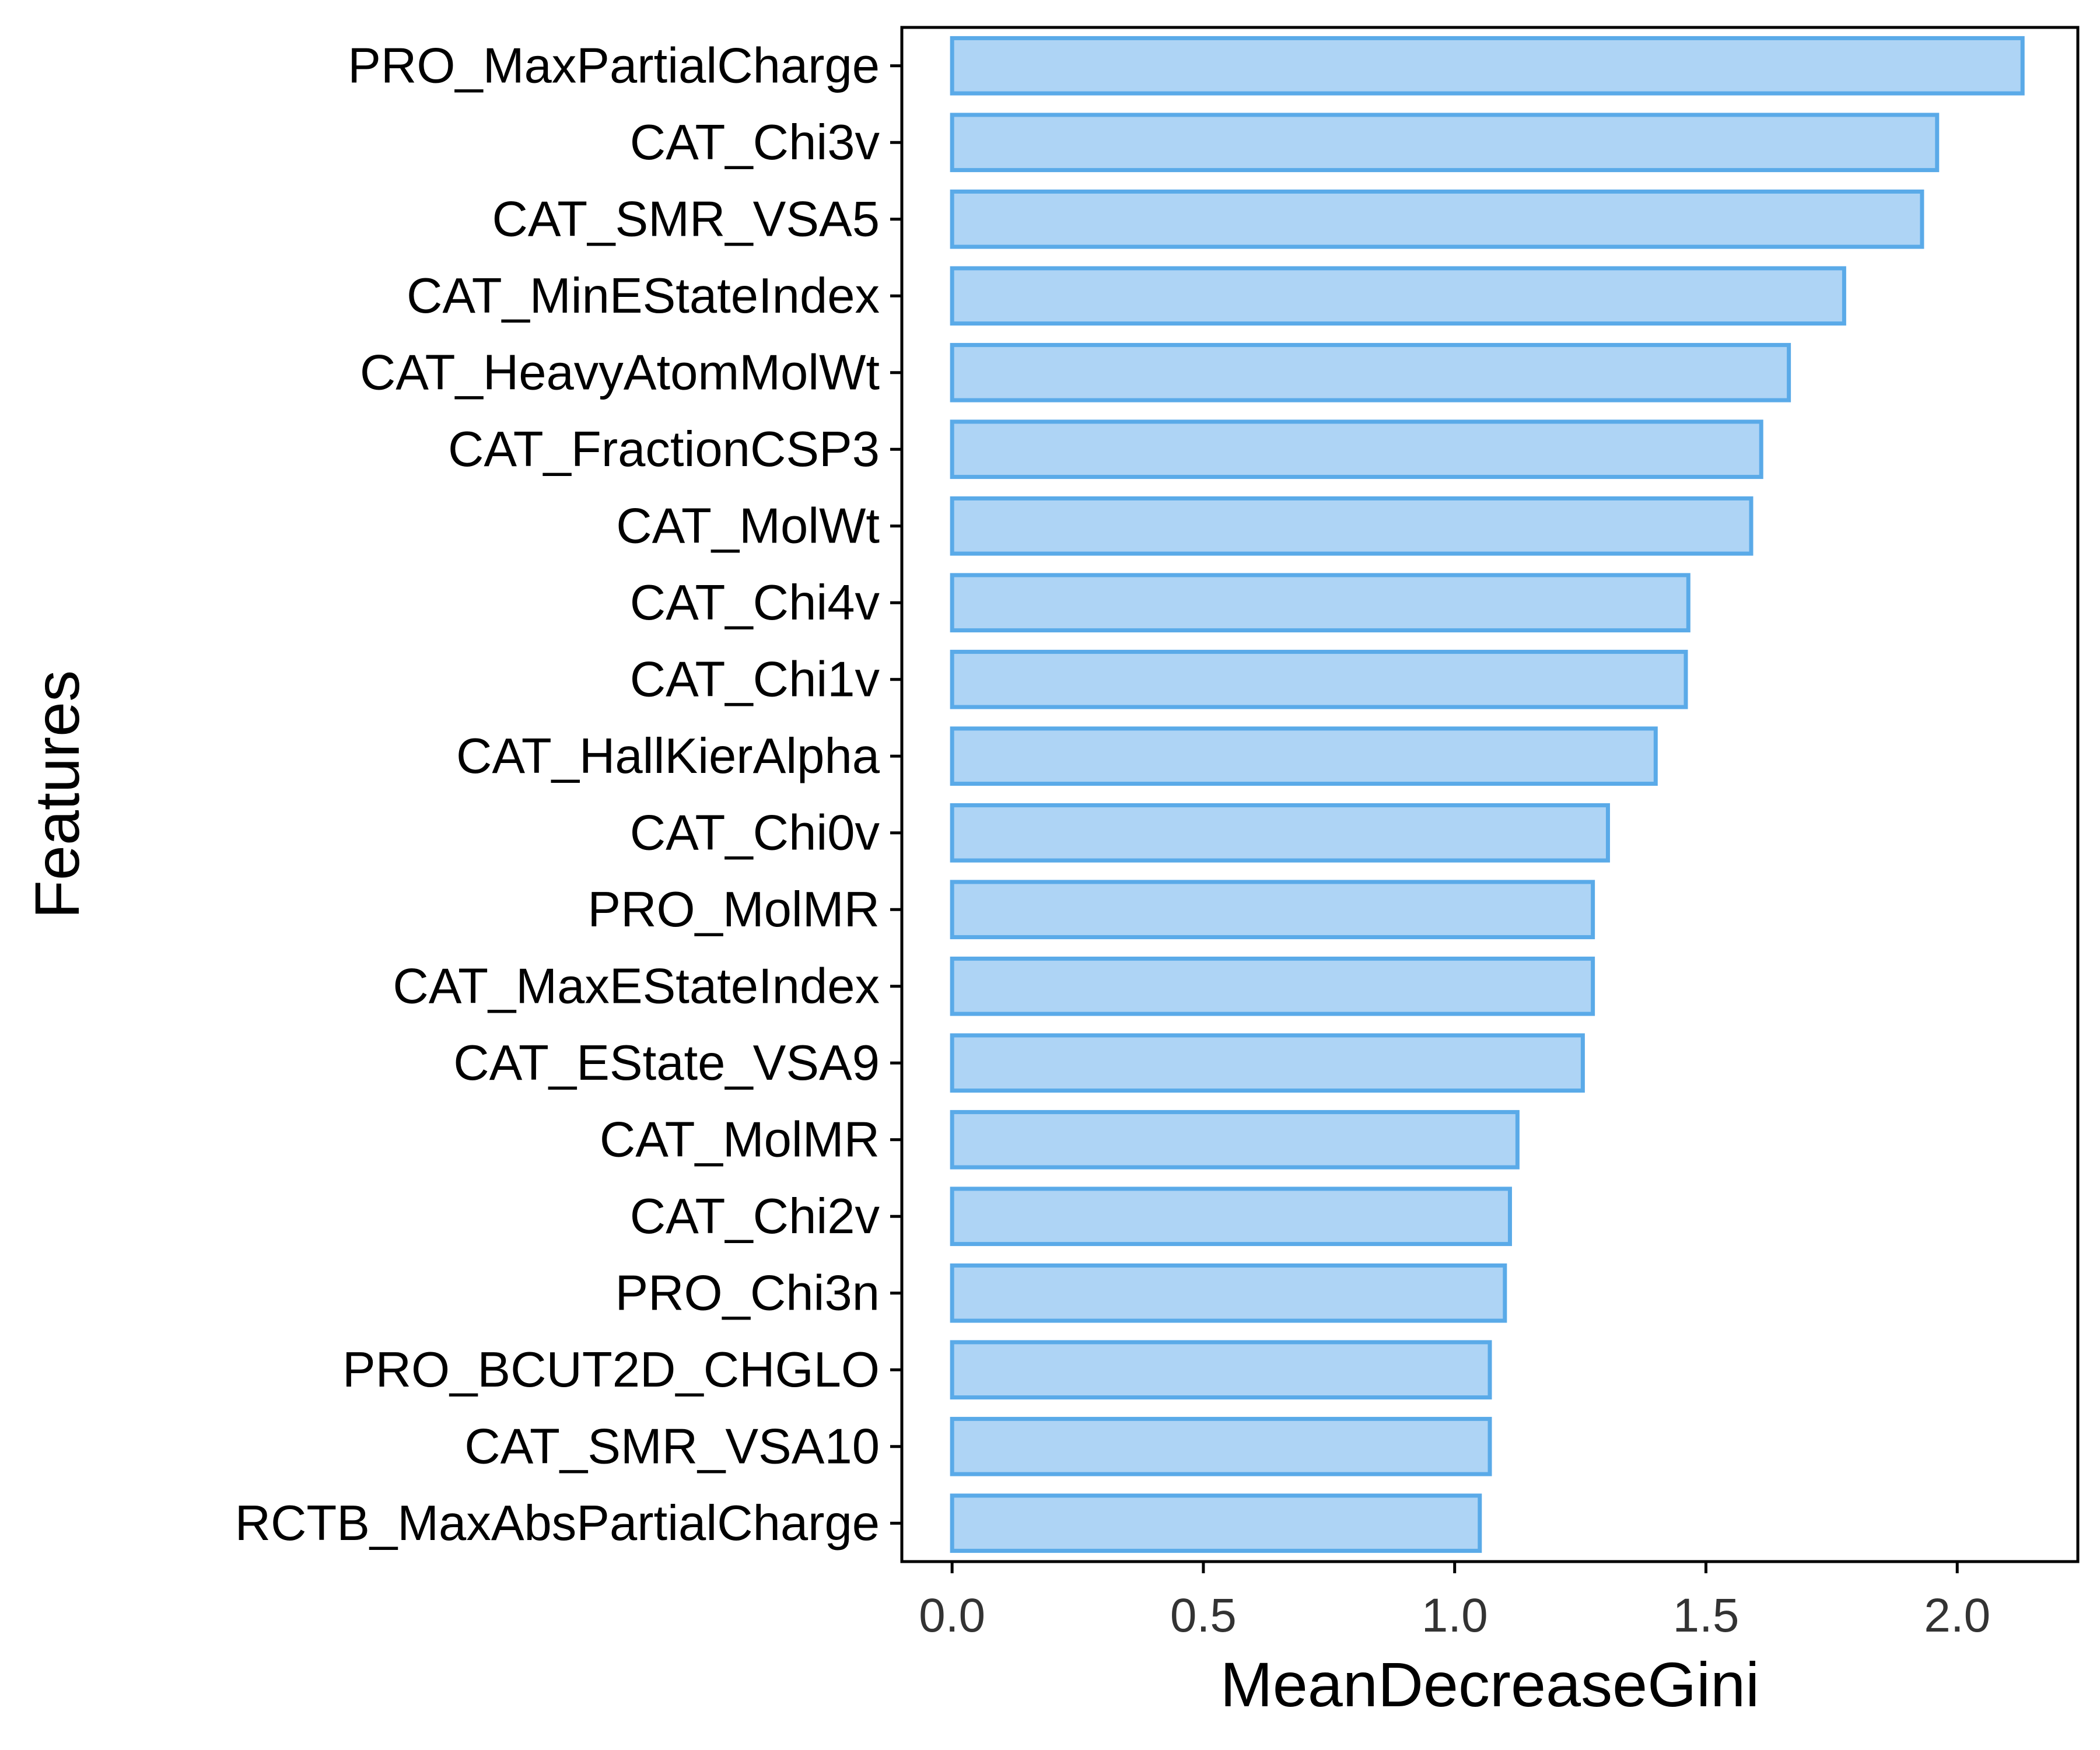  Describe the element at coordinates (1304, 756) in the screenshot. I see `bar-CAT_HallKierAlpha` at that location.